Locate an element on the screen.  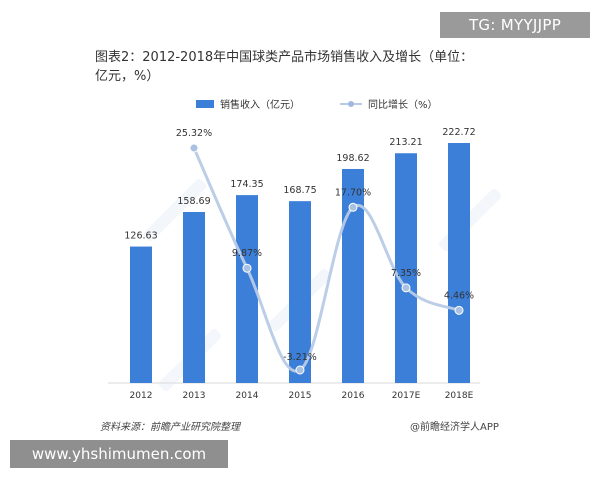
growth-value-label: 4.46% is located at coordinates (459, 295).